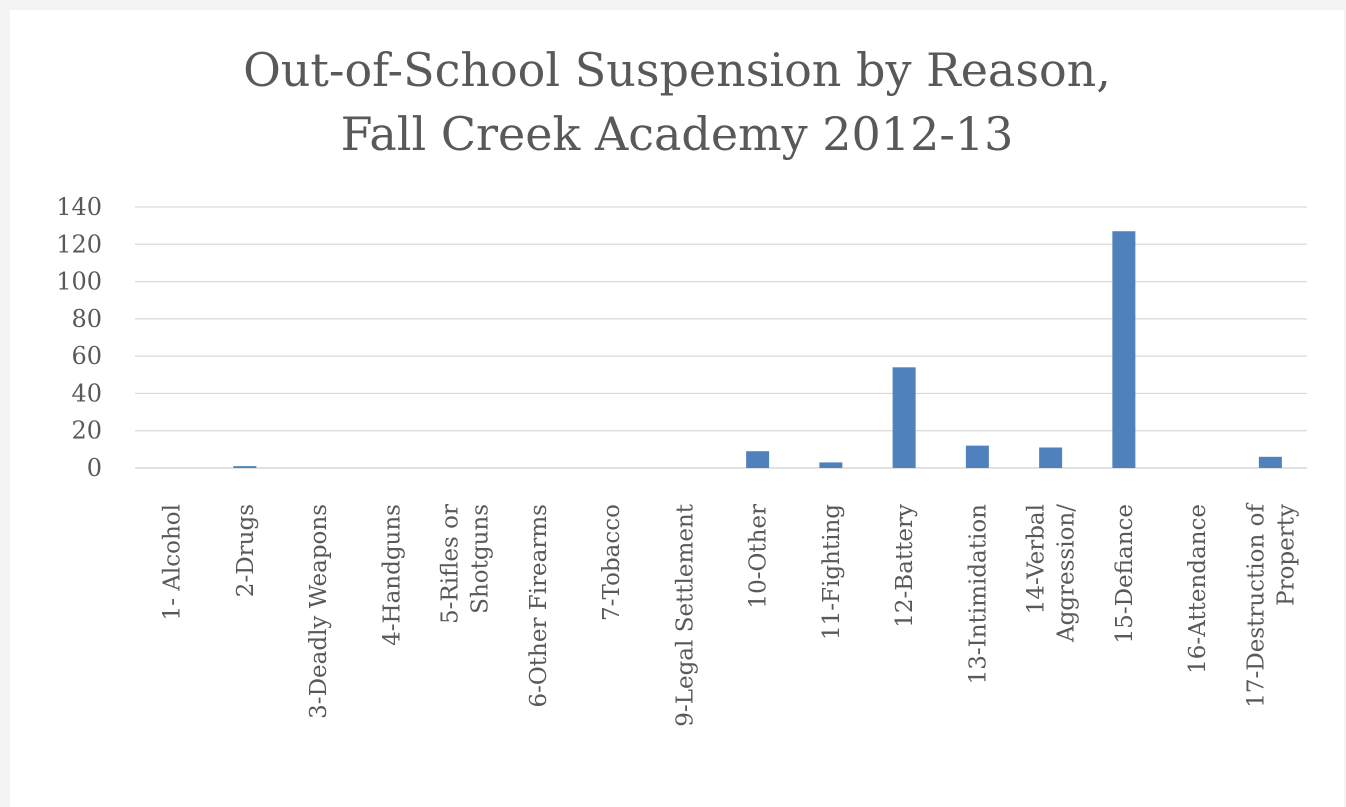 The image size is (1346, 807). What do you see at coordinates (1067, 573) in the screenshot?
I see `x-tick-label: Aggression/` at bounding box center [1067, 573].